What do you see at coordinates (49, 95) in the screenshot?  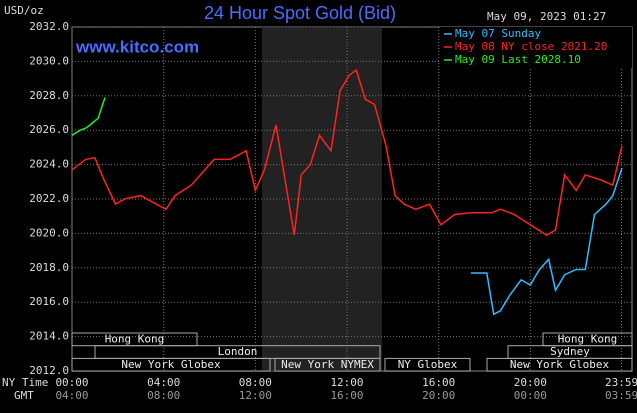 I see `y-tick-label: 2028.0` at bounding box center [49, 95].